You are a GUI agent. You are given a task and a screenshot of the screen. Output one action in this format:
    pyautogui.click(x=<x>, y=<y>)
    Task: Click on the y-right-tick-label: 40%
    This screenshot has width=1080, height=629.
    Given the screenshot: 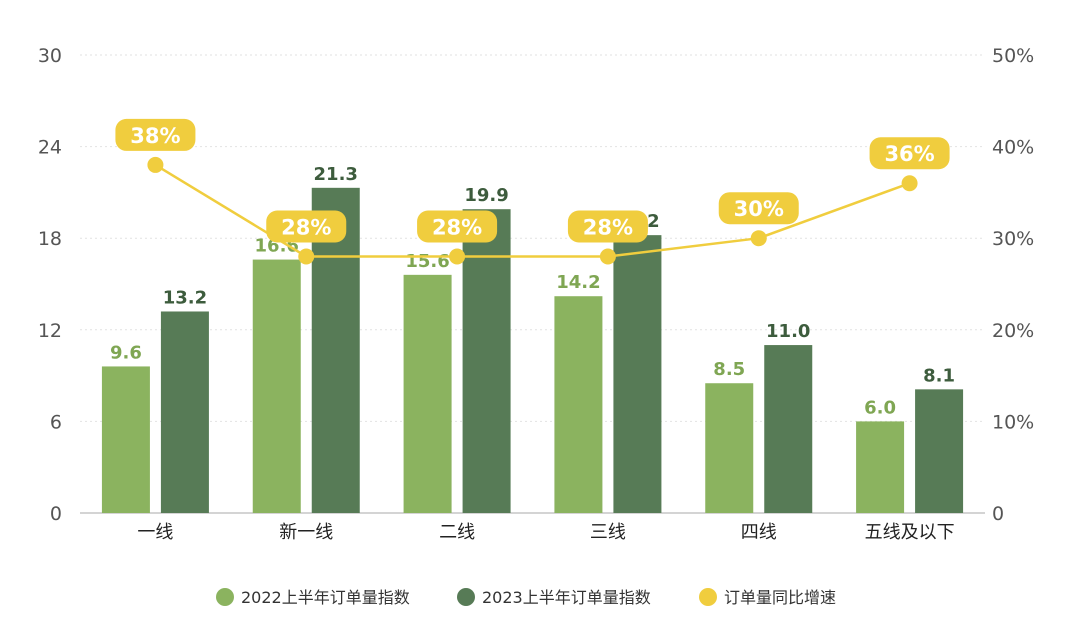 What is the action you would take?
    pyautogui.click(x=1013, y=148)
    